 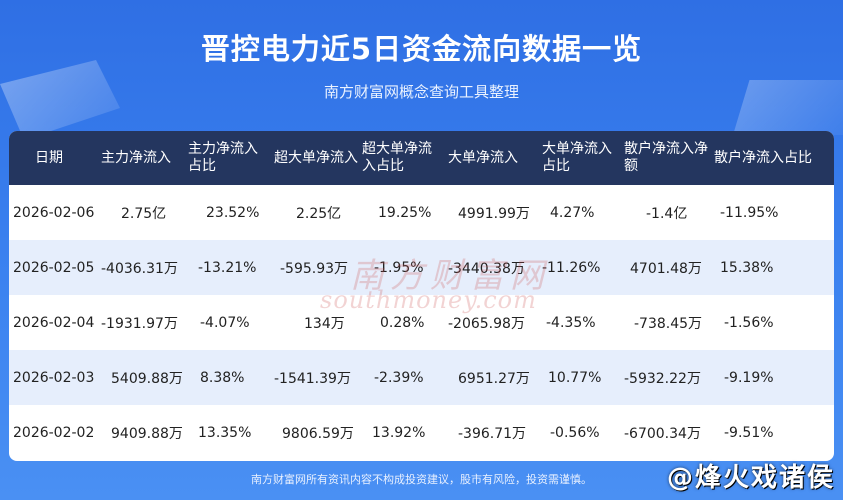 What do you see at coordinates (314, 268) in the screenshot?
I see `cell-super-inflow: -595.93万` at bounding box center [314, 268].